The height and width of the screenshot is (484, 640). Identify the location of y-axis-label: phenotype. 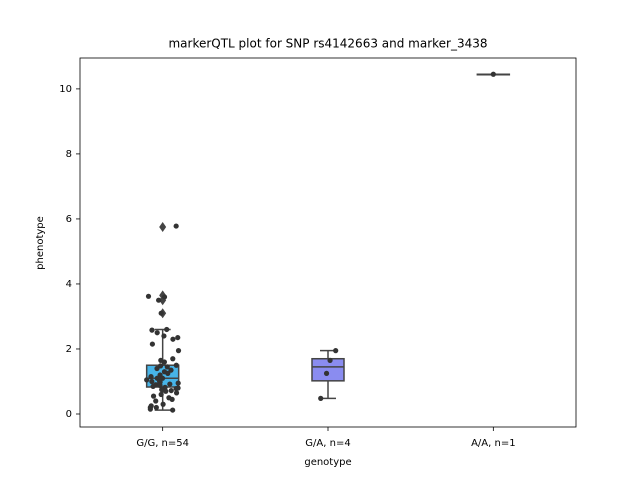
(40, 243).